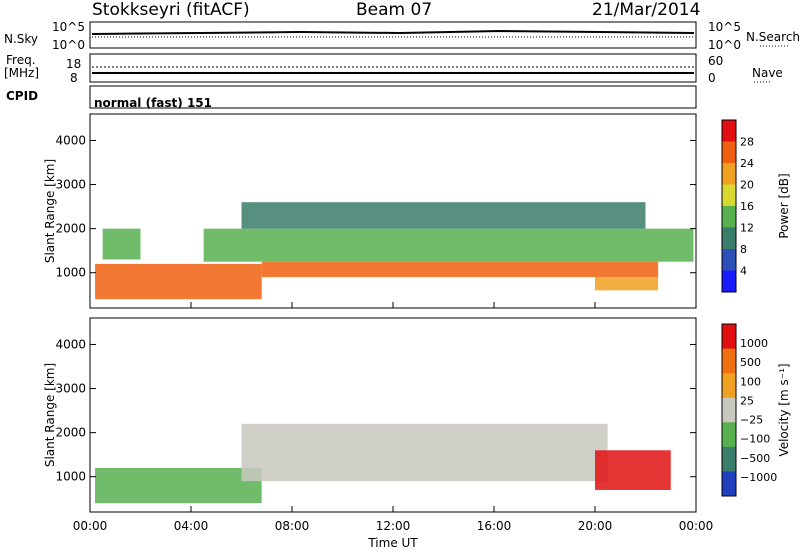 Image resolution: width=800 pixels, height=554 pixels. Describe the element at coordinates (747, 142) in the screenshot. I see `power-colorbar-tick: 28` at that location.